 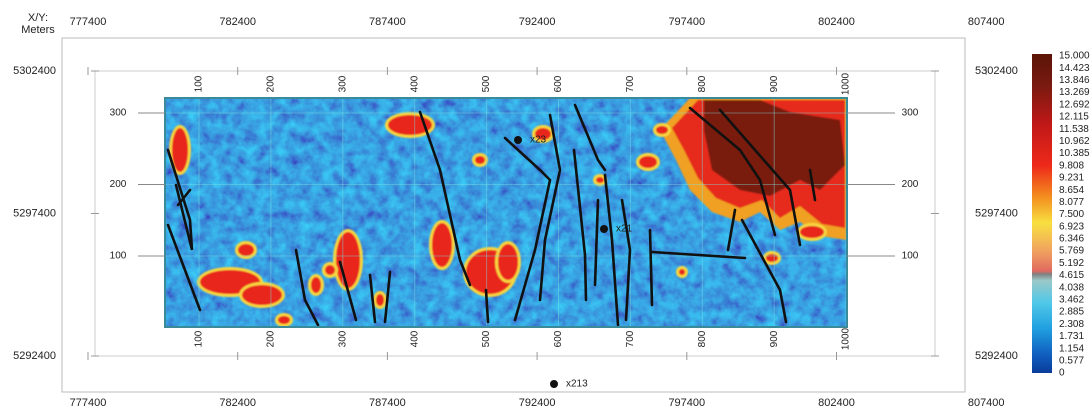 I want to click on crossline-label: 200, so click(x=118, y=184).